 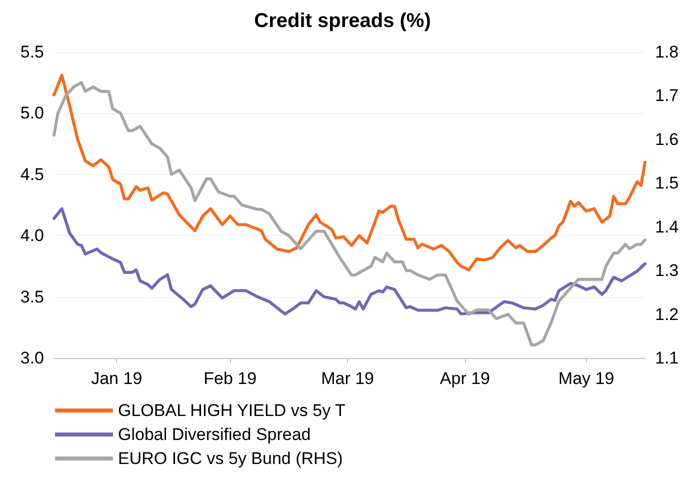 What do you see at coordinates (32, 296) in the screenshot?
I see `y-tick-label: 3.5` at bounding box center [32, 296].